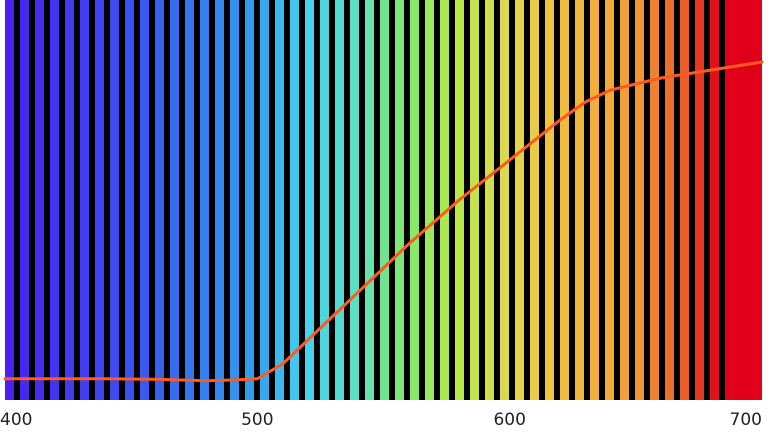  Describe the element at coordinates (257, 420) in the screenshot. I see `x-tick-label: 500` at that location.